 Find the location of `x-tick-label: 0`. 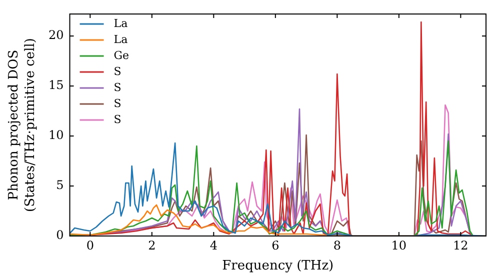

x-tick-label: 0 is located at coordinates (90, 245).